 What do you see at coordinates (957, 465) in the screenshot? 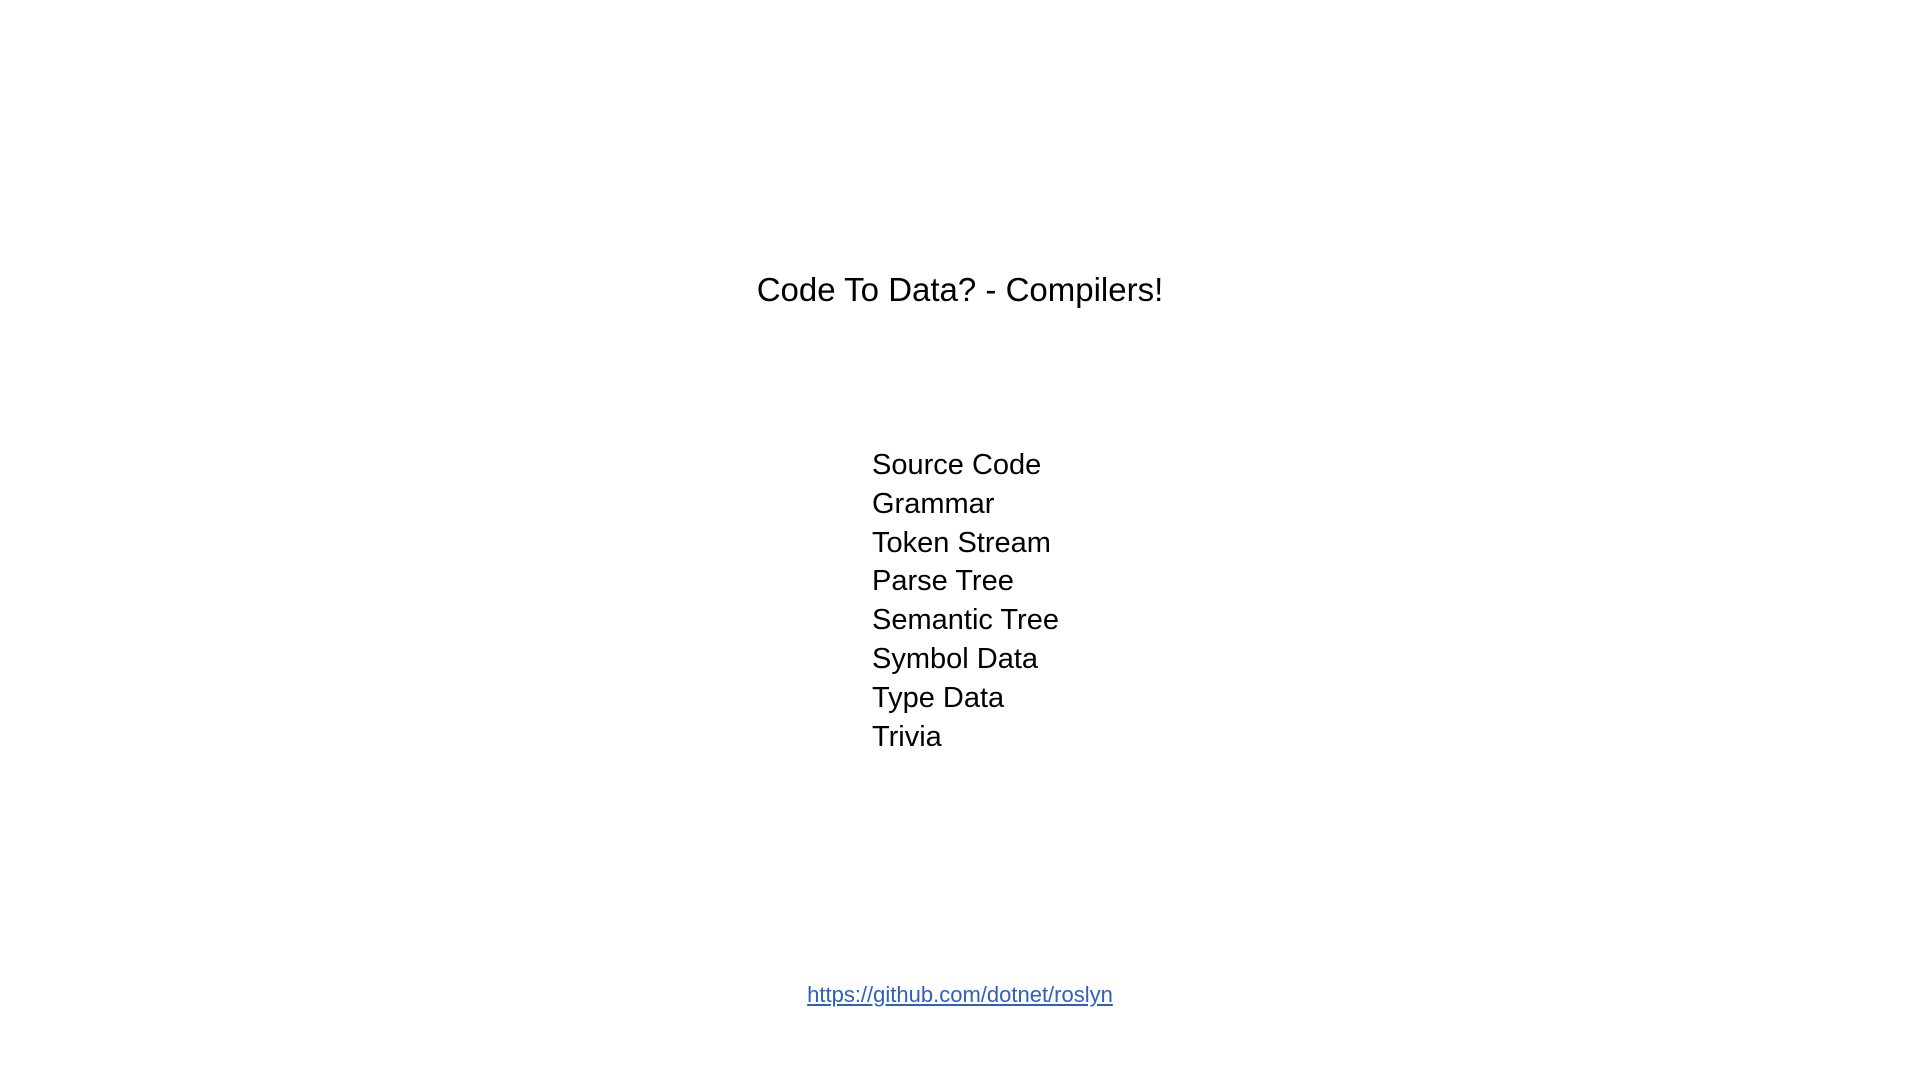
I see `list-item: Source Code` at bounding box center [957, 465].